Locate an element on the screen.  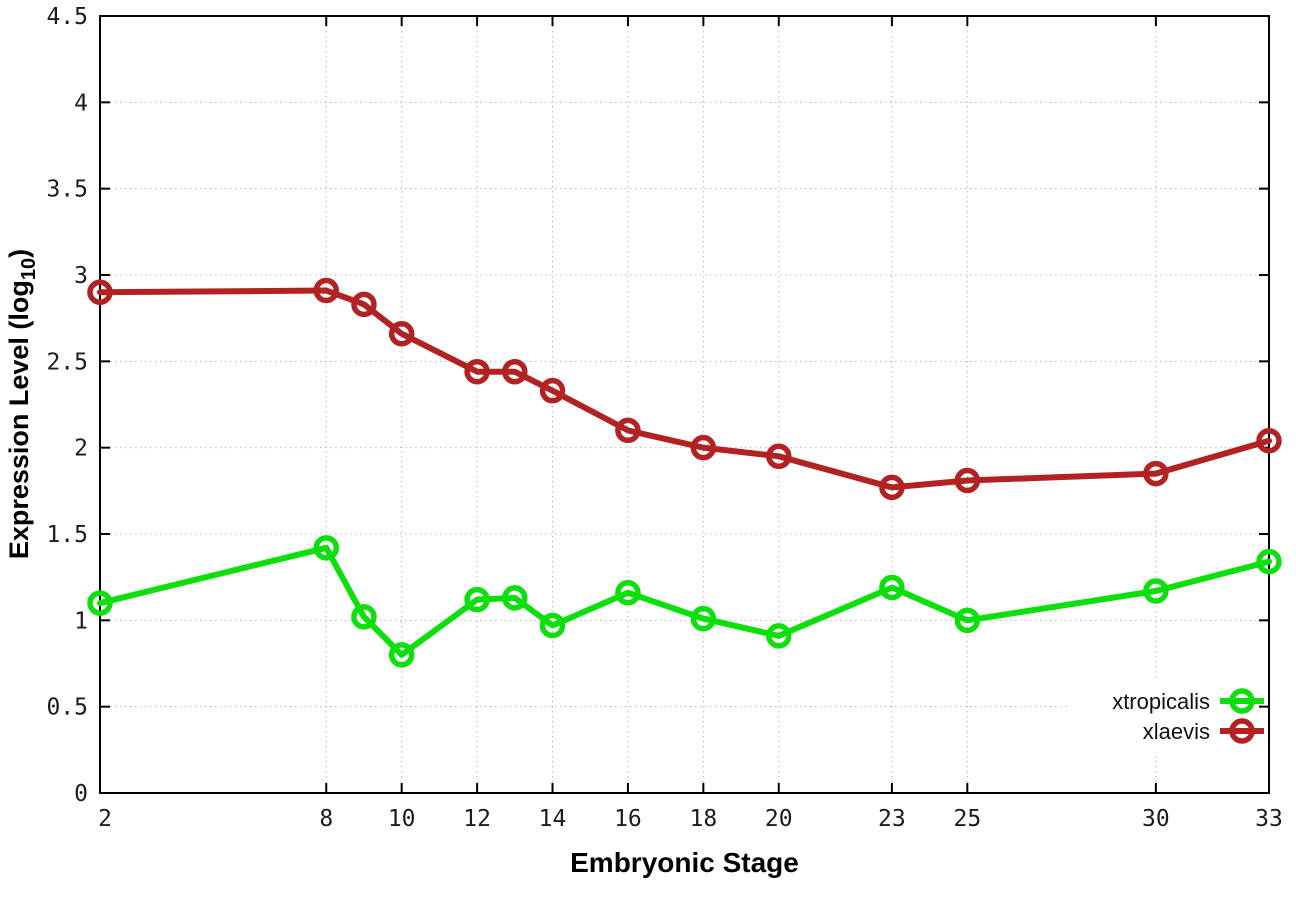
x-tick-label: 30 is located at coordinates (1156, 819).